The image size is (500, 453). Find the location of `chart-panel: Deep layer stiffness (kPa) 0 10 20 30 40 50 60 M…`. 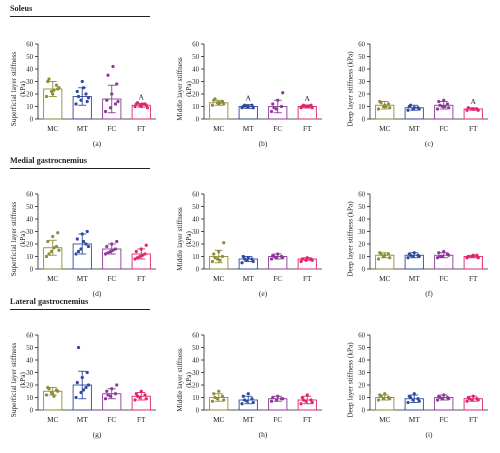

chart-panel: Deep layer stiffness (kPa) 0 10 20 30 40 50 60 M… is located at coordinates (418, 91).